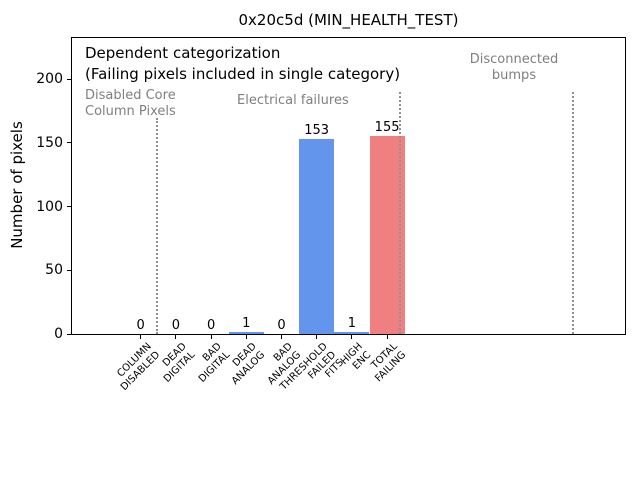 This screenshot has width=640, height=480. What do you see at coordinates (58, 334) in the screenshot?
I see `y-axis-tick-label: 0` at bounding box center [58, 334].